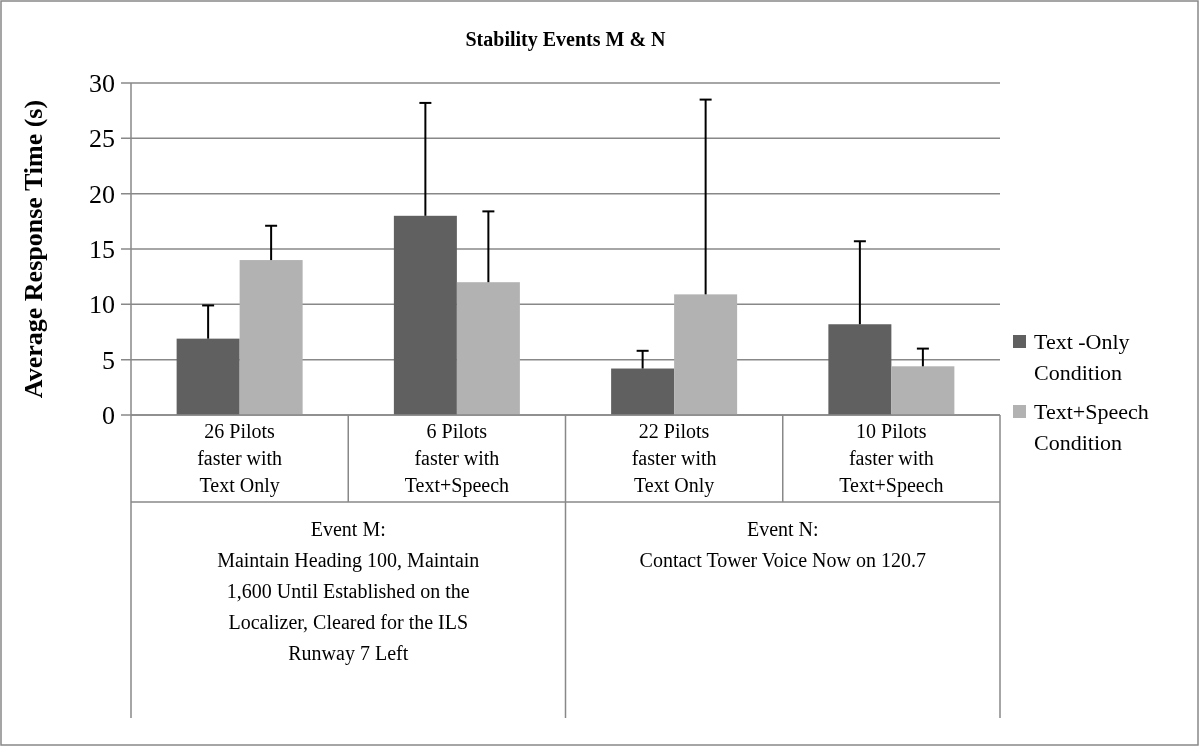  I want to click on y-axis-title: Average Response Time (s), so click(33, 249).